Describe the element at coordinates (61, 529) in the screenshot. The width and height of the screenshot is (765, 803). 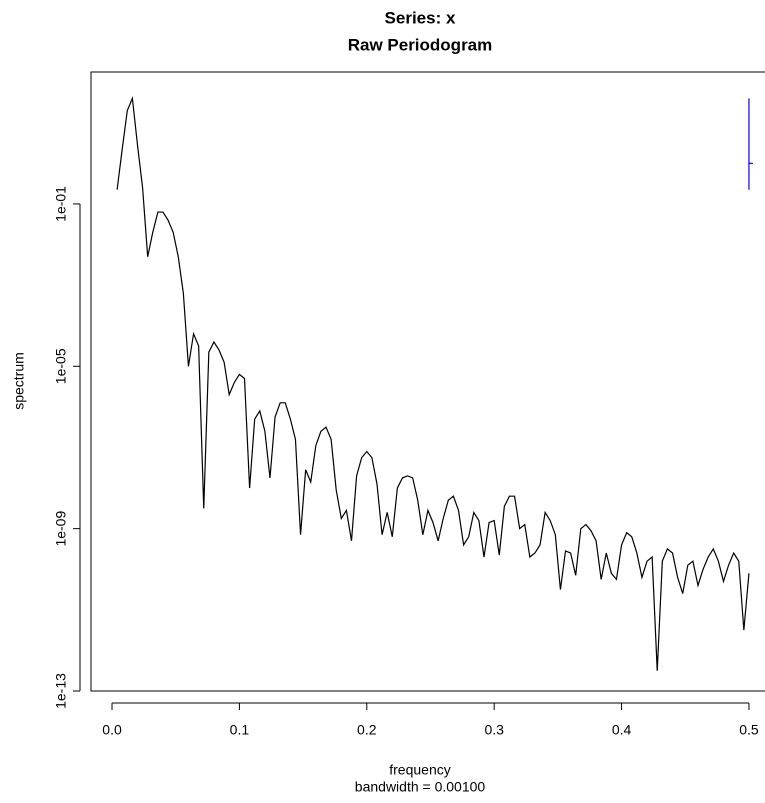
I see `y-tick-label: 1e-09` at that location.